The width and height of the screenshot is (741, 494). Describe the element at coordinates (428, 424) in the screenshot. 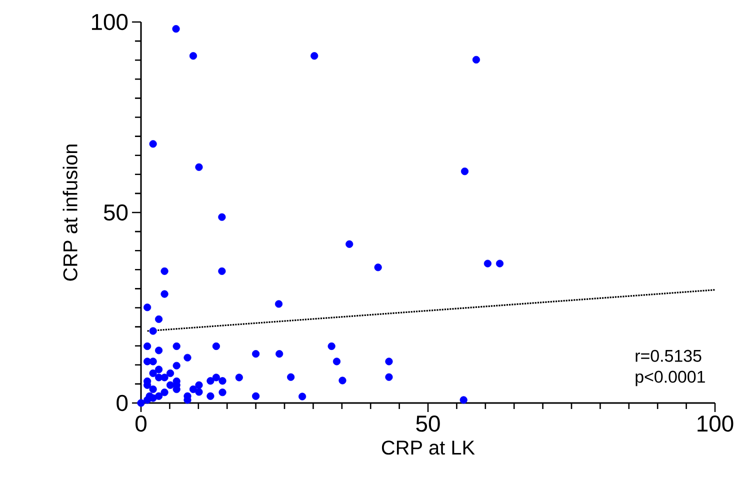

I see `x-tick-label: 50` at that location.